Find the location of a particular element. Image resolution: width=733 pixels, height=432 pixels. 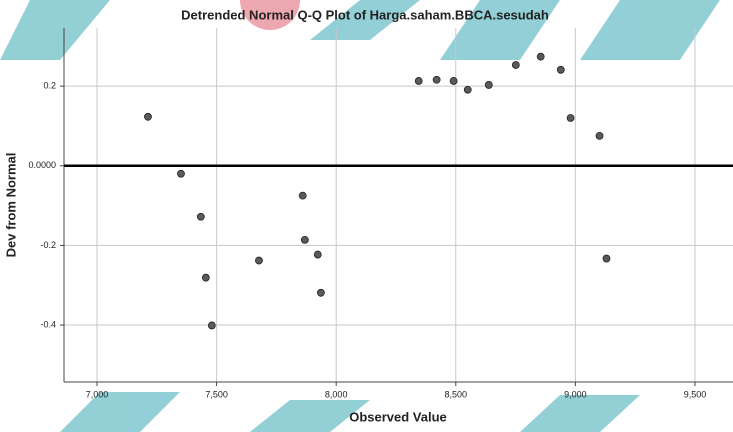

x-tick-label: 8,000 is located at coordinates (336, 394).